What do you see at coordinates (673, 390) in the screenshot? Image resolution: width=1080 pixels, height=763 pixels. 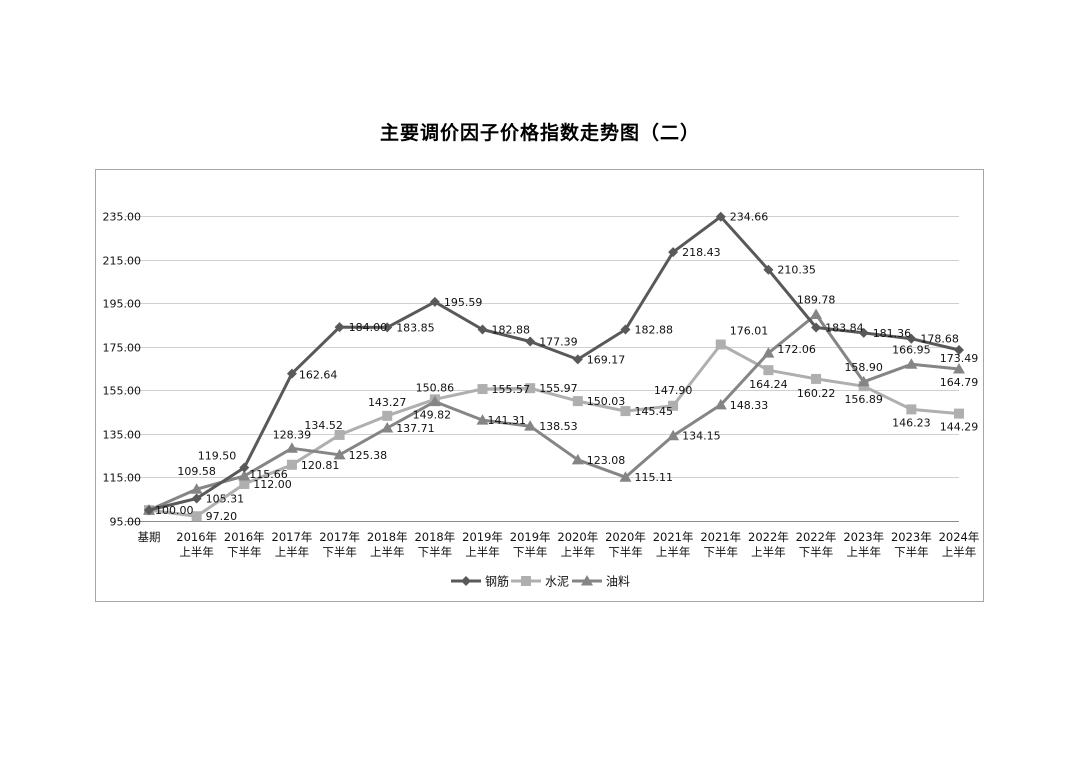 I see `data-label: 147.90` at bounding box center [673, 390].